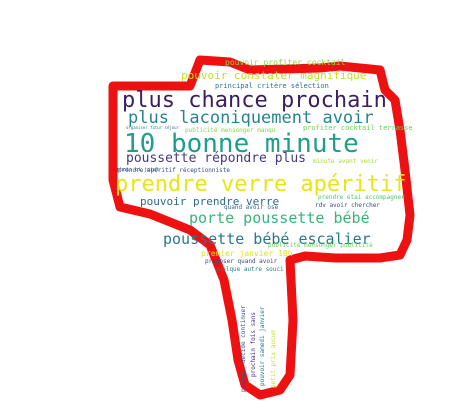  What do you see at coordinates (320, 245) in the screenshot?
I see `word: publicité mensonger publicité` at bounding box center [320, 245].